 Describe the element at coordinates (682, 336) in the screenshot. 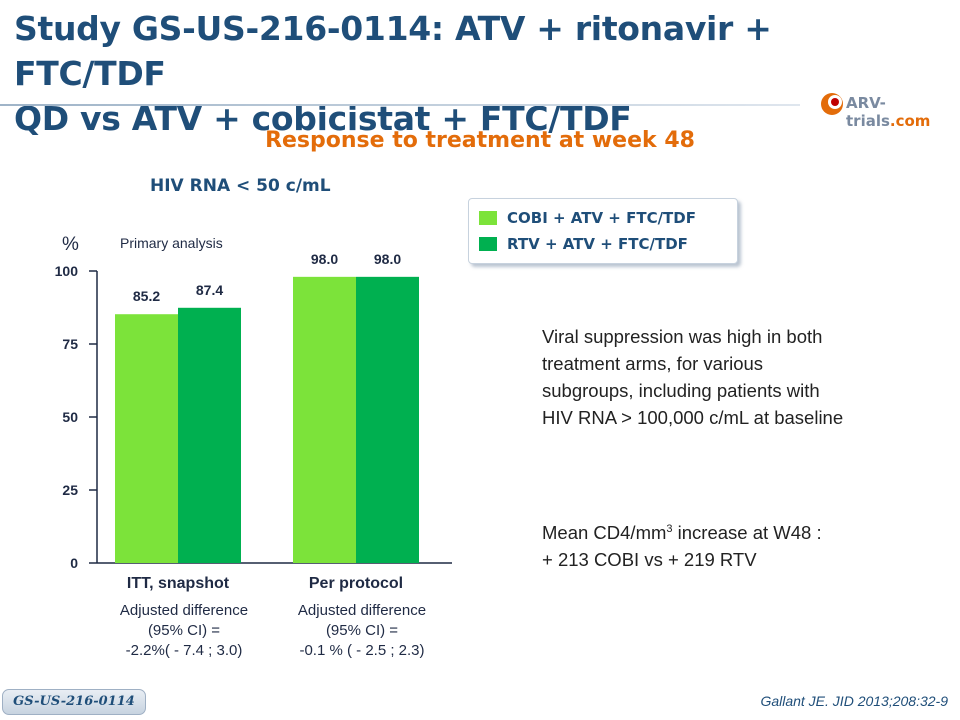

I see `note-line: Viral suppression was high in both` at that location.